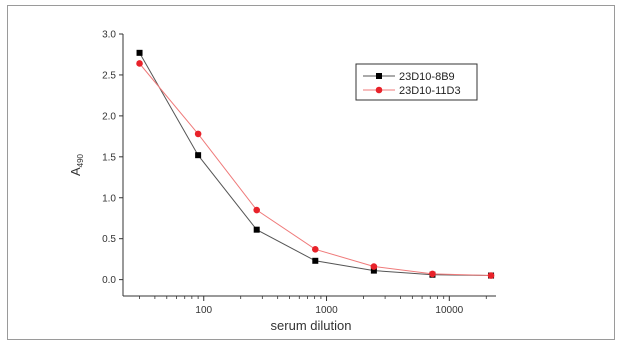  I want to click on y-tick-label: 1.5, so click(109, 157).